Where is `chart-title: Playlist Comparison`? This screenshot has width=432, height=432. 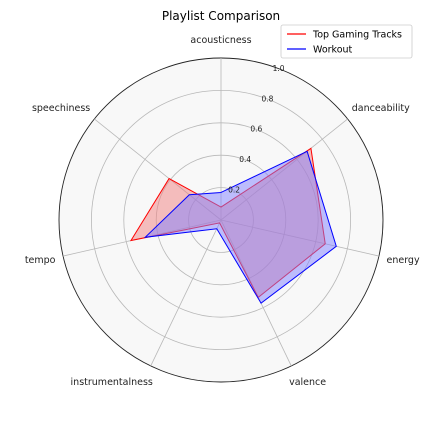 chart-title: Playlist Comparison is located at coordinates (221, 16).